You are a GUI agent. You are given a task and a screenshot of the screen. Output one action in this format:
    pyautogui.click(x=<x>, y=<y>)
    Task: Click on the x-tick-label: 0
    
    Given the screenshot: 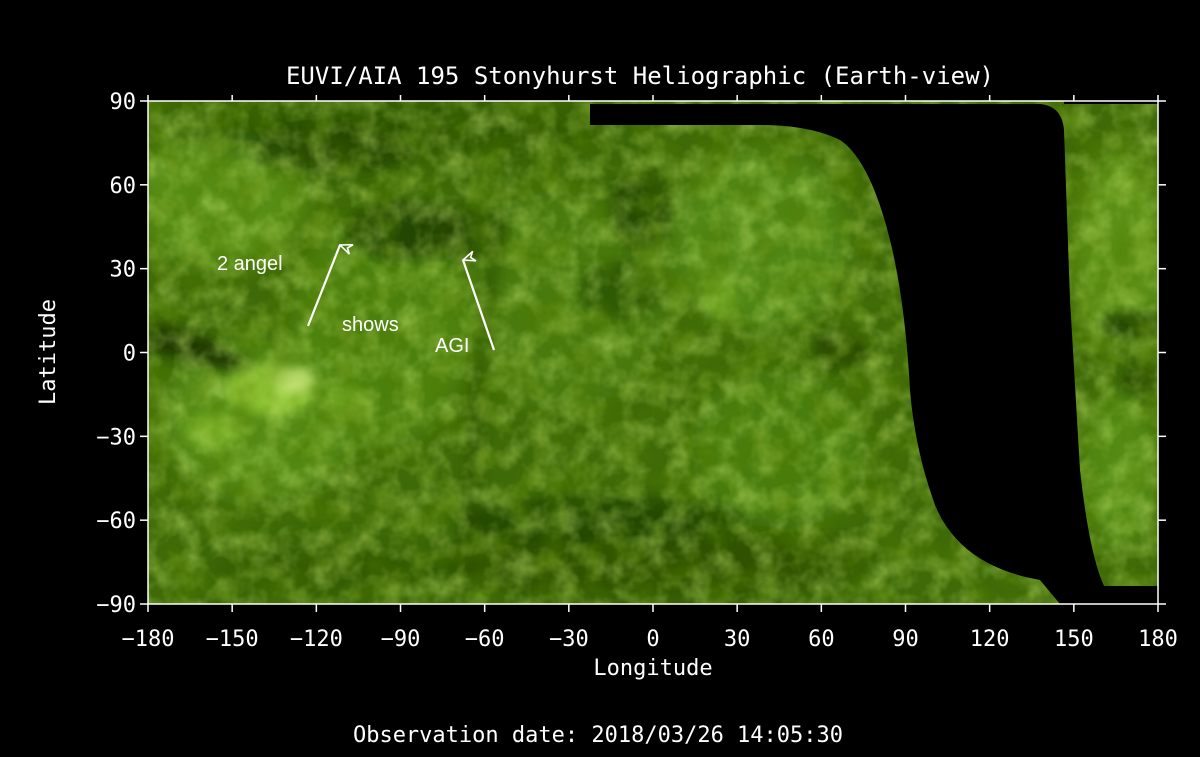 What is the action you would take?
    pyautogui.click(x=652, y=639)
    